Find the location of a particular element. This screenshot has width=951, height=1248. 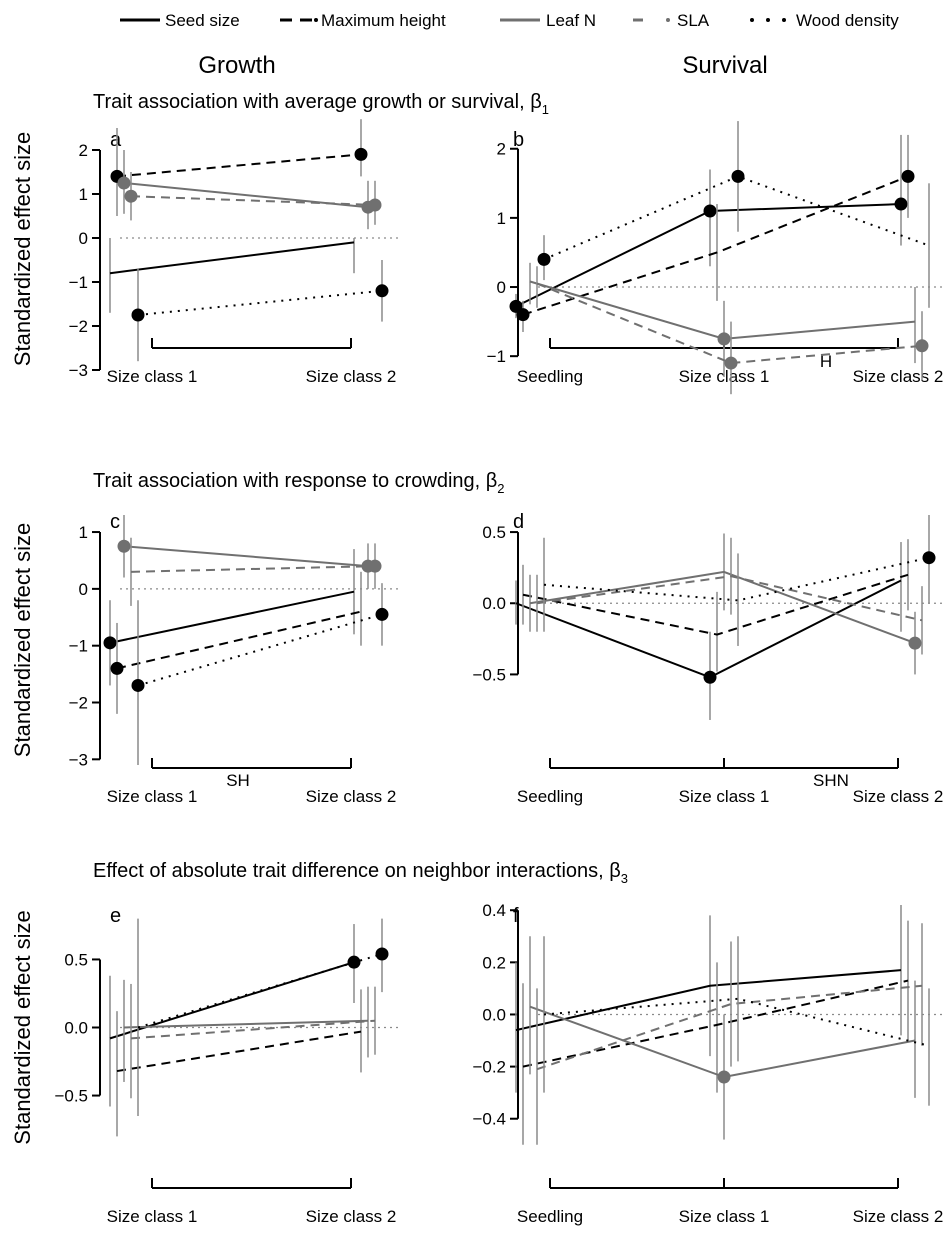

y-tick-label: −3 is located at coordinates (78, 759).